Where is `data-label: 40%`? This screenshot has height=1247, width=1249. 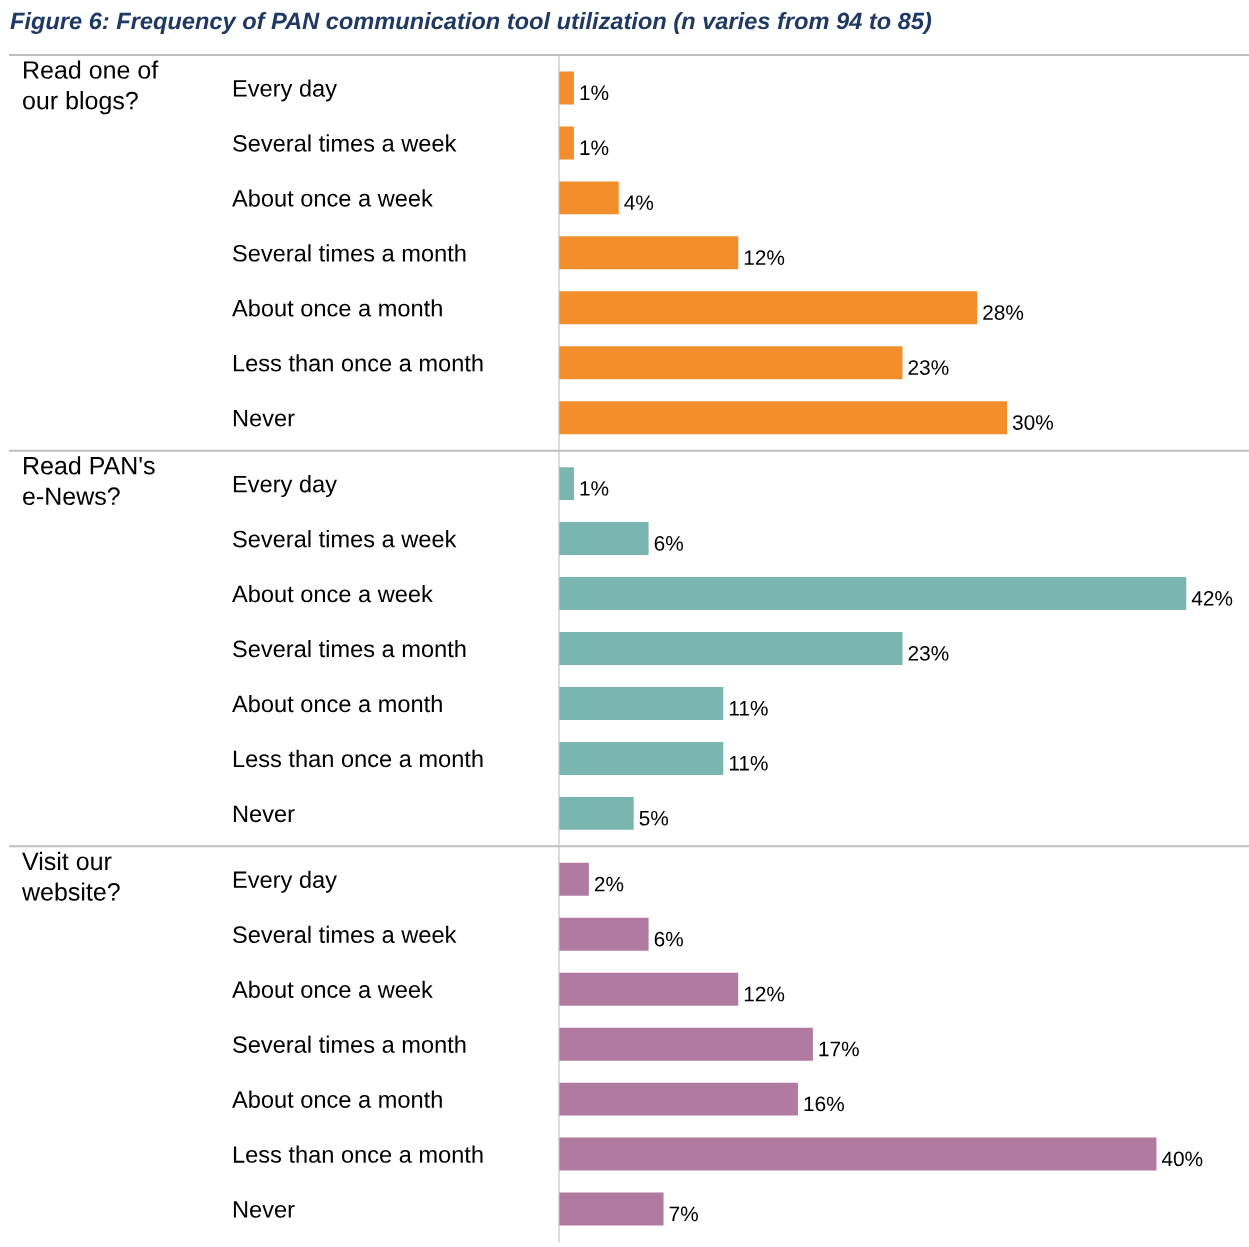
data-label: 40% is located at coordinates (1182, 1159).